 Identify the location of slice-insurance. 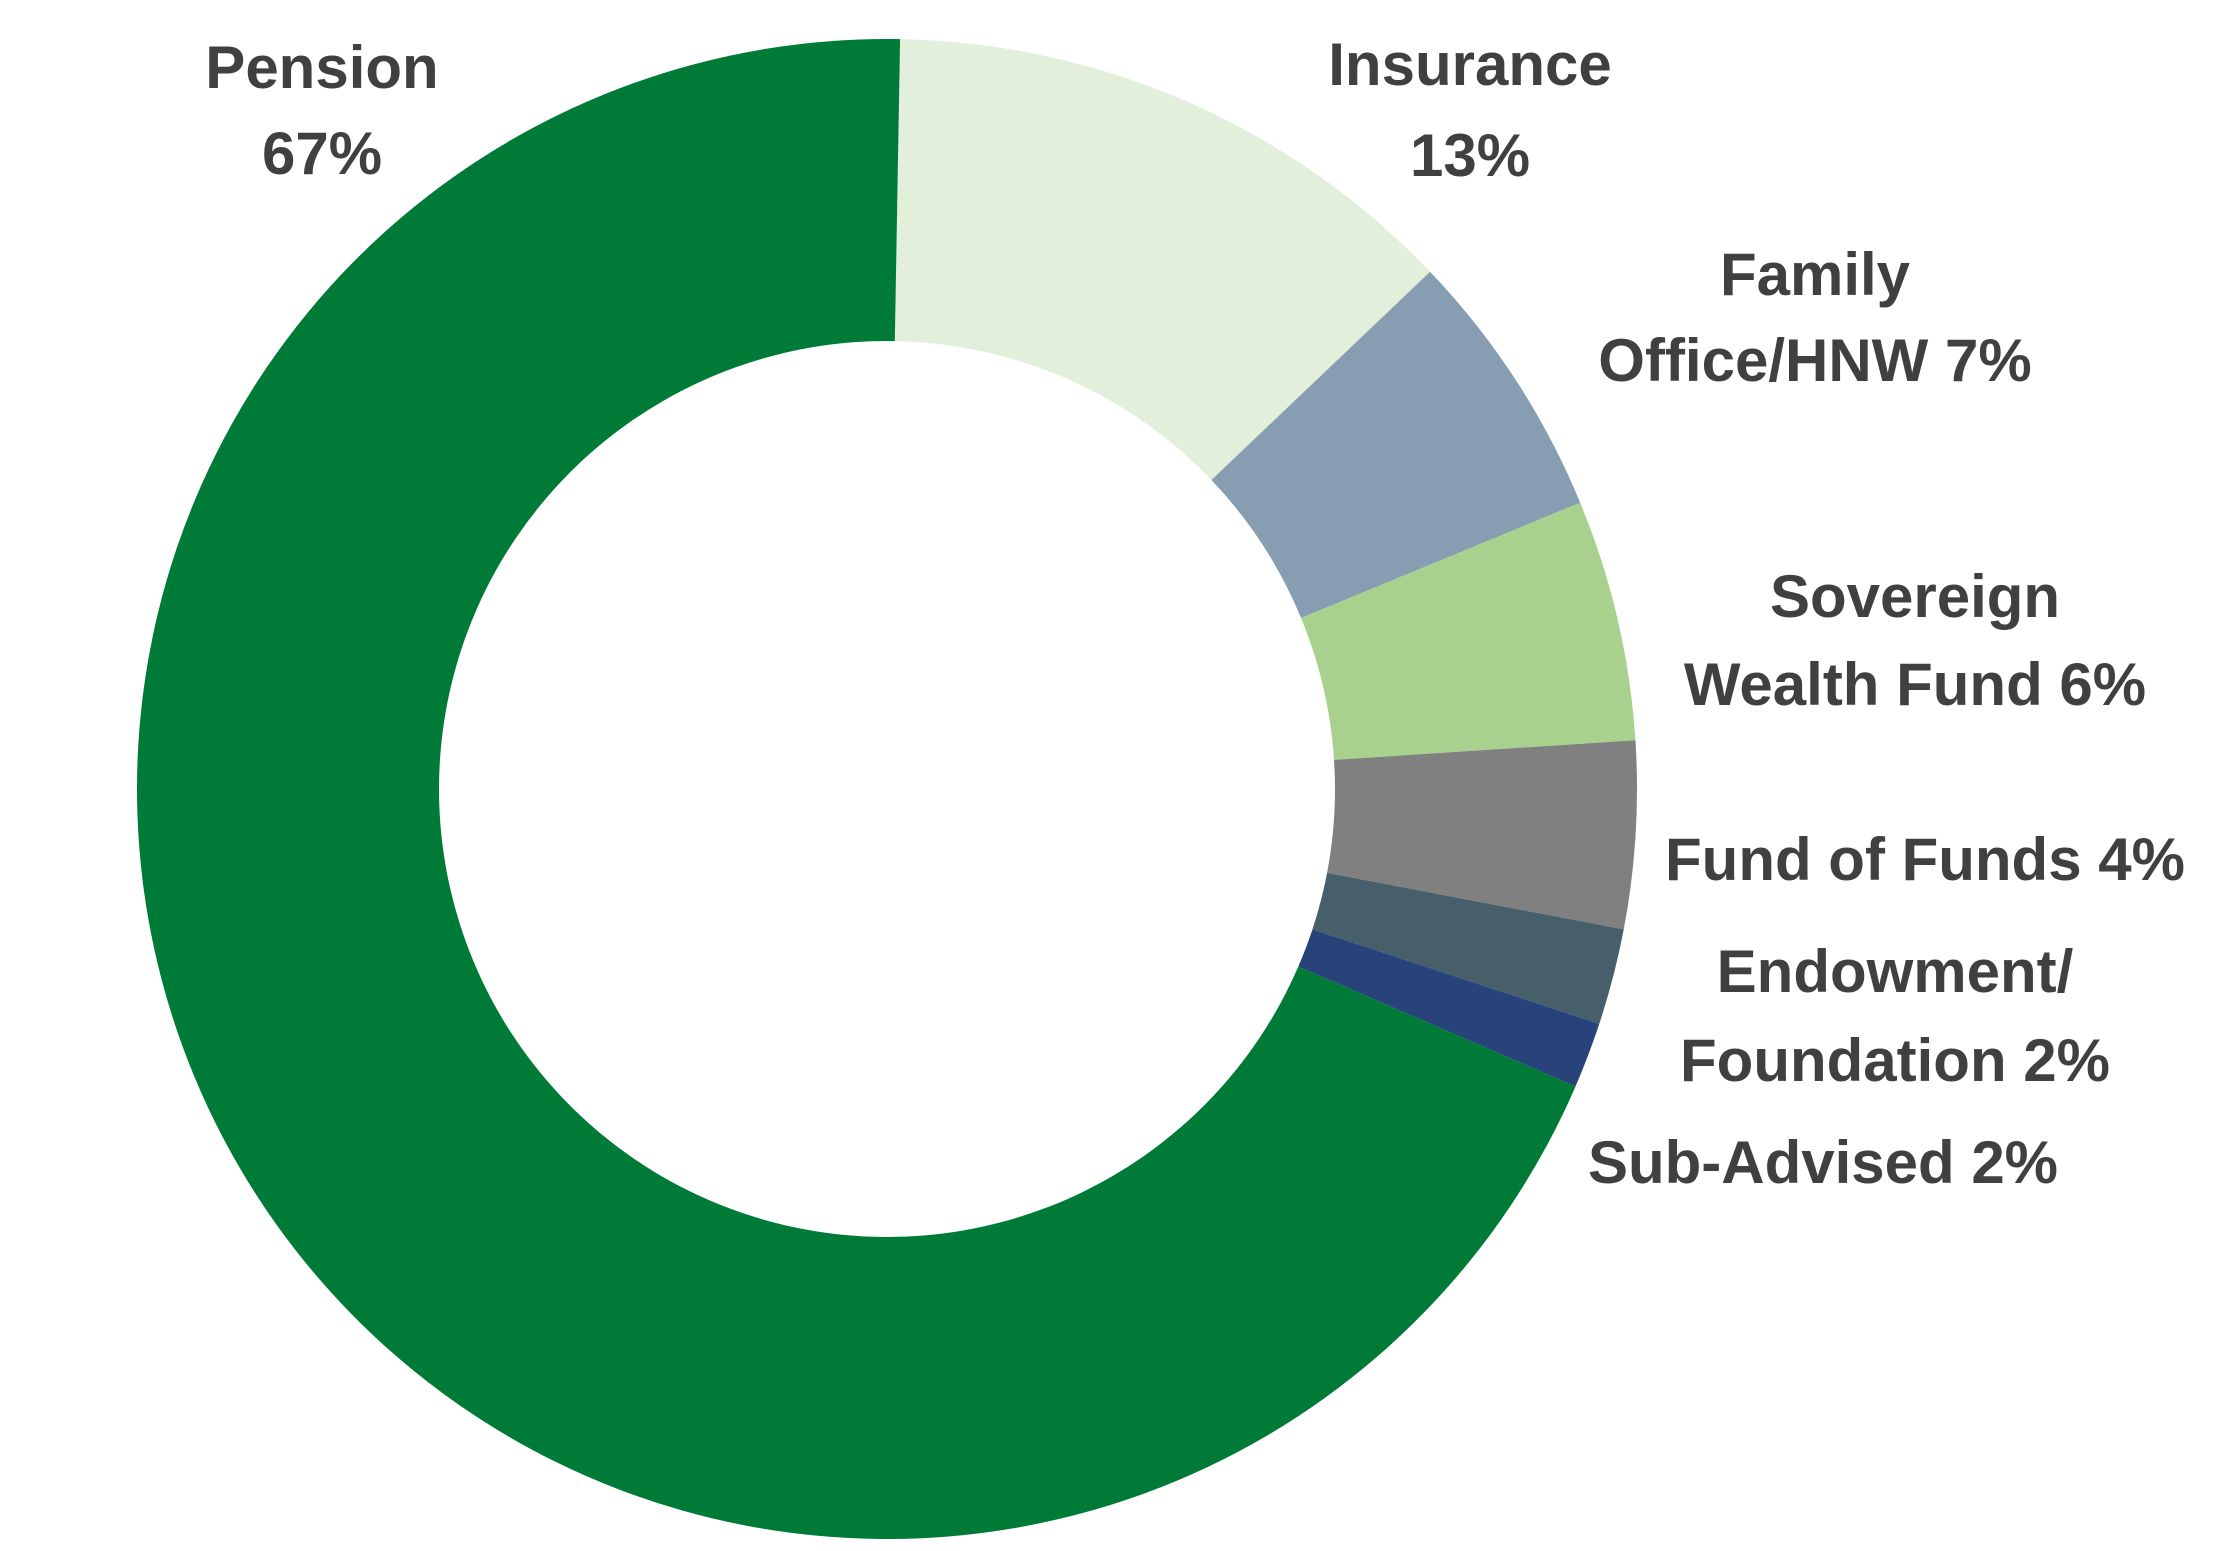
(1162, 260).